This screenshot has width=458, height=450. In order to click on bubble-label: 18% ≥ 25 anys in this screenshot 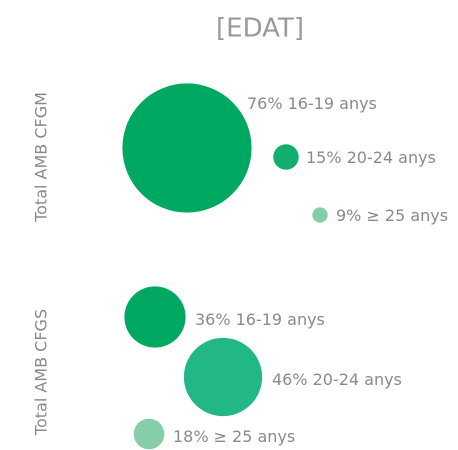, I will do `click(234, 436)`.